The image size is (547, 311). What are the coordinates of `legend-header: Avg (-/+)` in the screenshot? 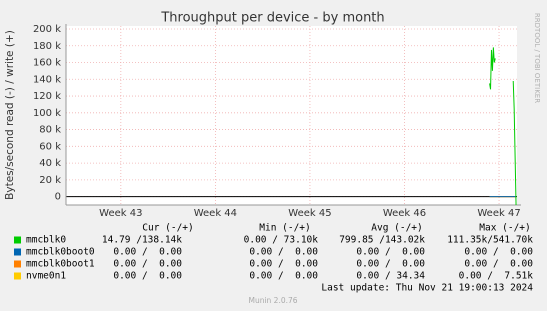 It's located at (396, 228).